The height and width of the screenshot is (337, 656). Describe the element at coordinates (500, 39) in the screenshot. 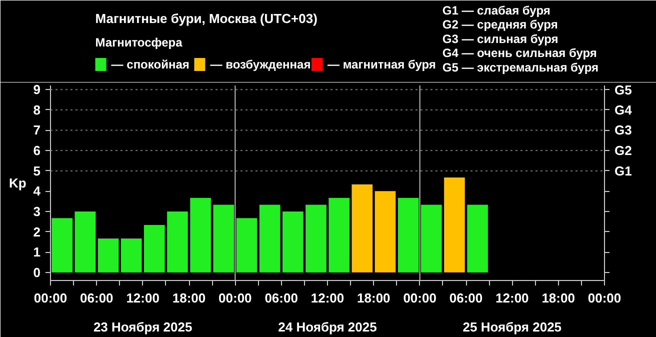

I see `text: G3 — сильная буря` at that location.